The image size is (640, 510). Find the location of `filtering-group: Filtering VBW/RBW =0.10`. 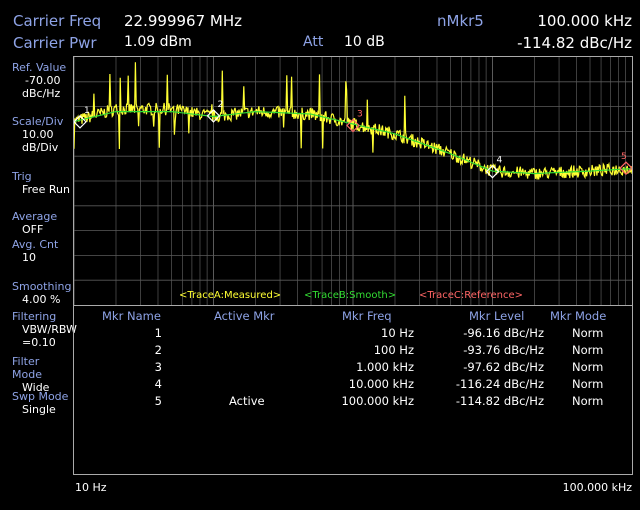

filtering-group: Filtering VBW/RBW =0.10 is located at coordinates (44, 329).